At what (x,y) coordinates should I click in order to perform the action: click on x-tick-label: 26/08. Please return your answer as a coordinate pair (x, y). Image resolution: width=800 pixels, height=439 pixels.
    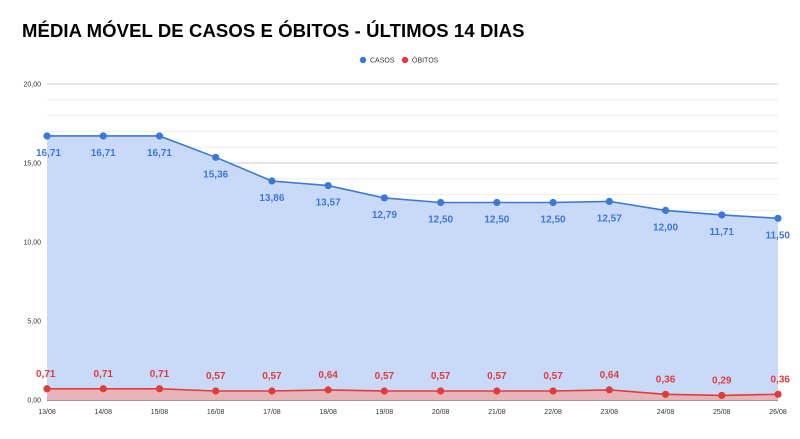
    Looking at the image, I should click on (778, 412).